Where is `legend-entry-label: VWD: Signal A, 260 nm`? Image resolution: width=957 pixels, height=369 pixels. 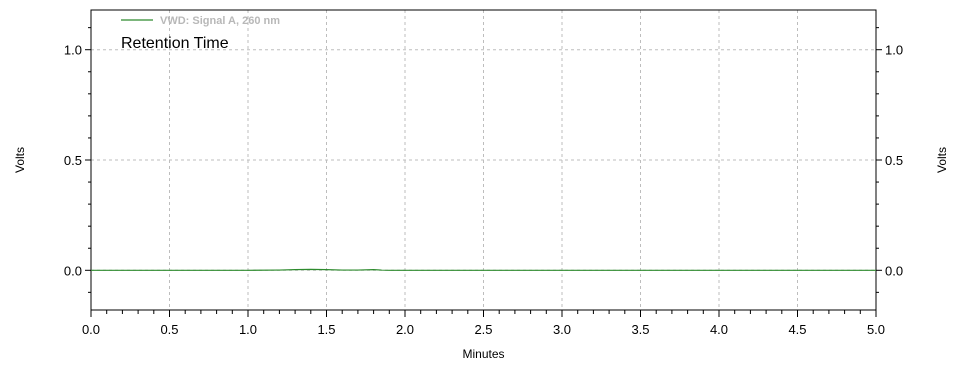 legend-entry-label: VWD: Signal A, 260 nm is located at coordinates (220, 21).